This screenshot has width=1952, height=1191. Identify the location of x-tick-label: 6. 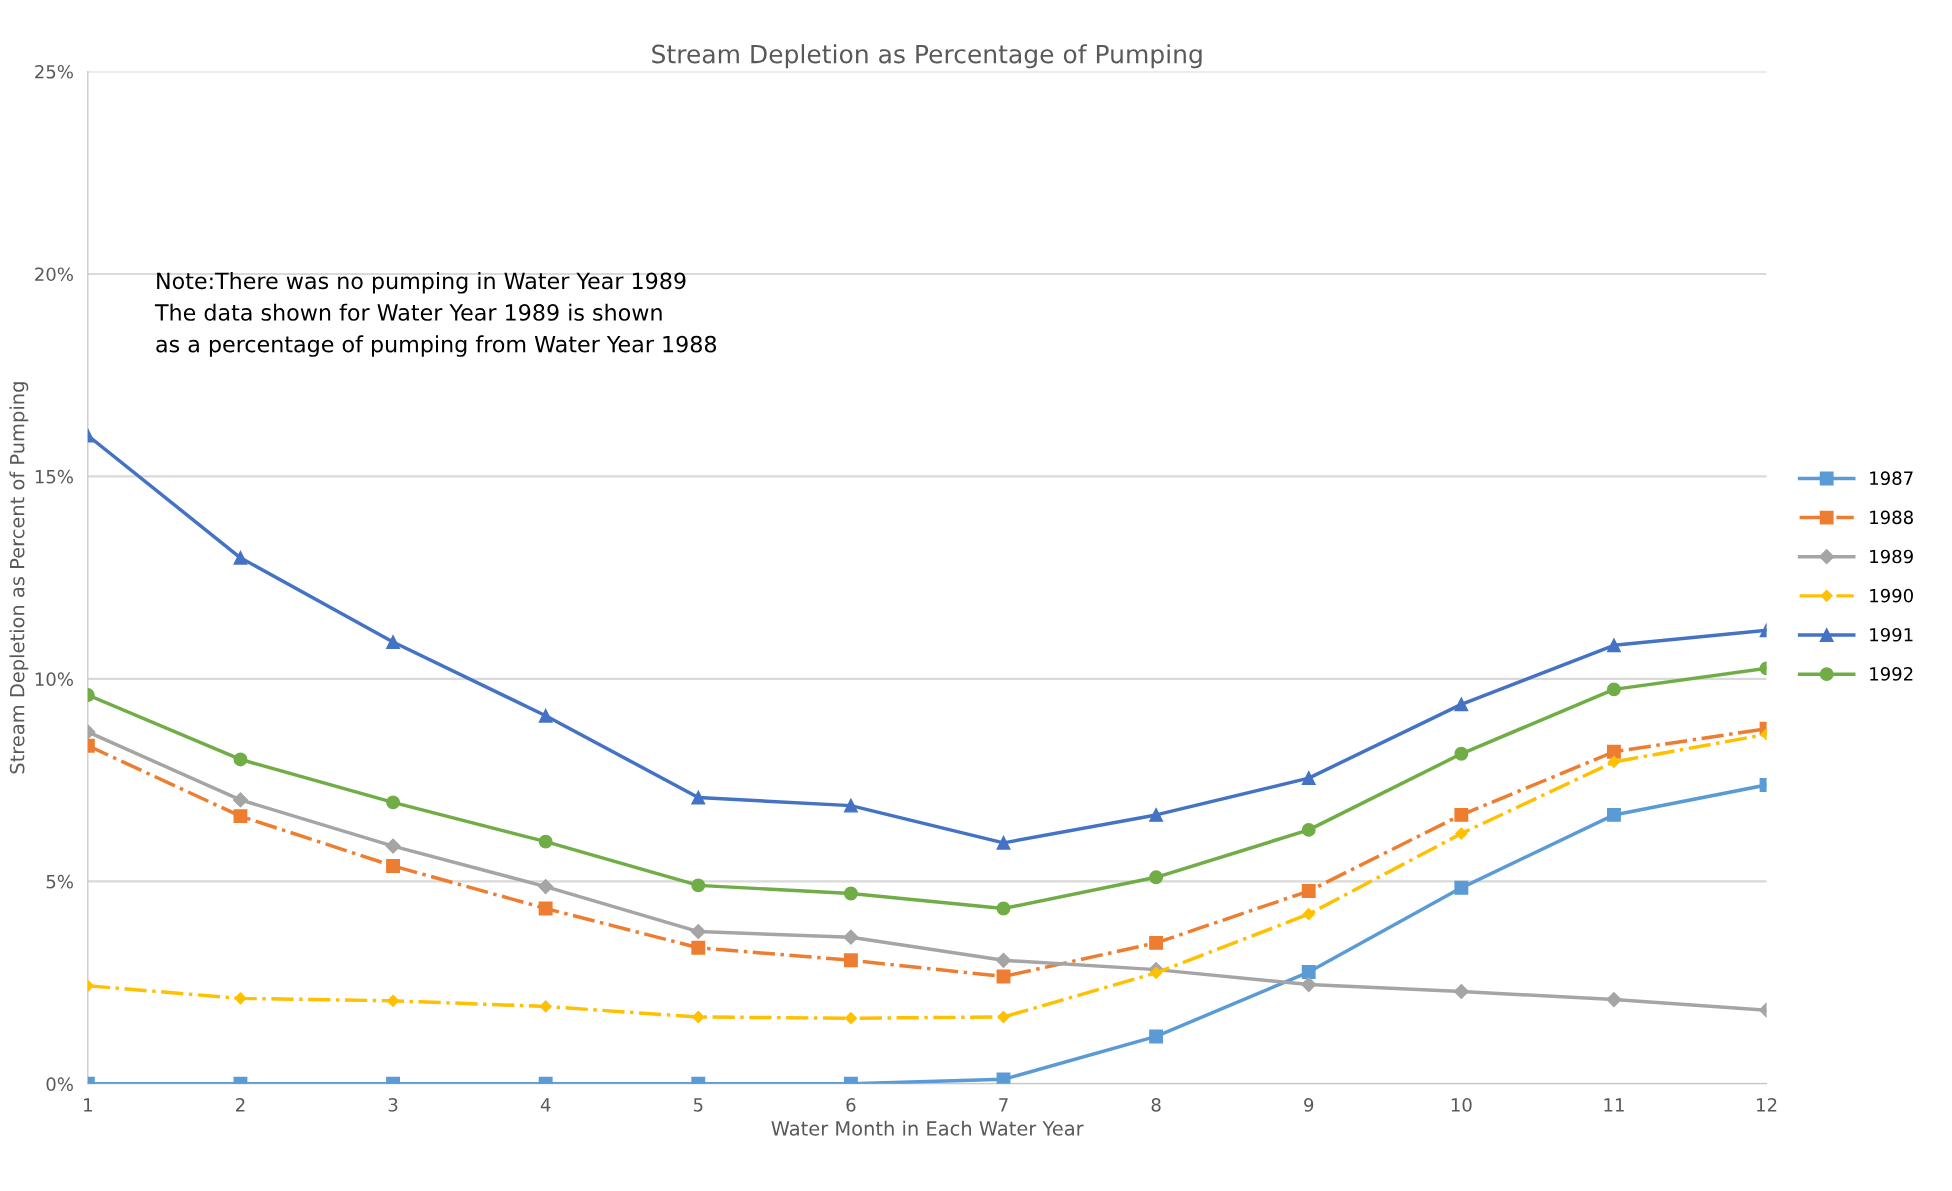
(851, 1105).